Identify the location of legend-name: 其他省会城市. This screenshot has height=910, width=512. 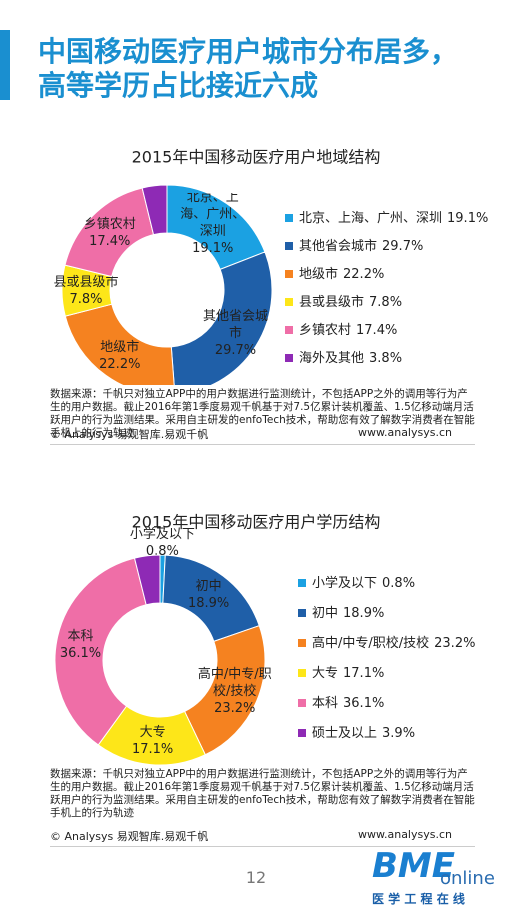
(338, 246).